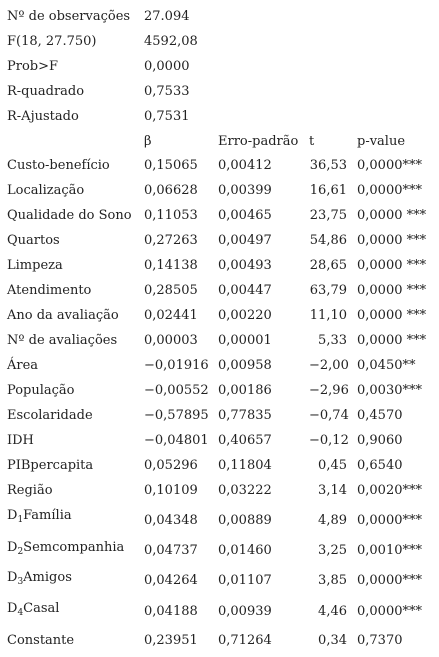 Image resolution: width=439 pixels, height=657 pixels. I want to click on t-number: 0,45, so click(332, 465).